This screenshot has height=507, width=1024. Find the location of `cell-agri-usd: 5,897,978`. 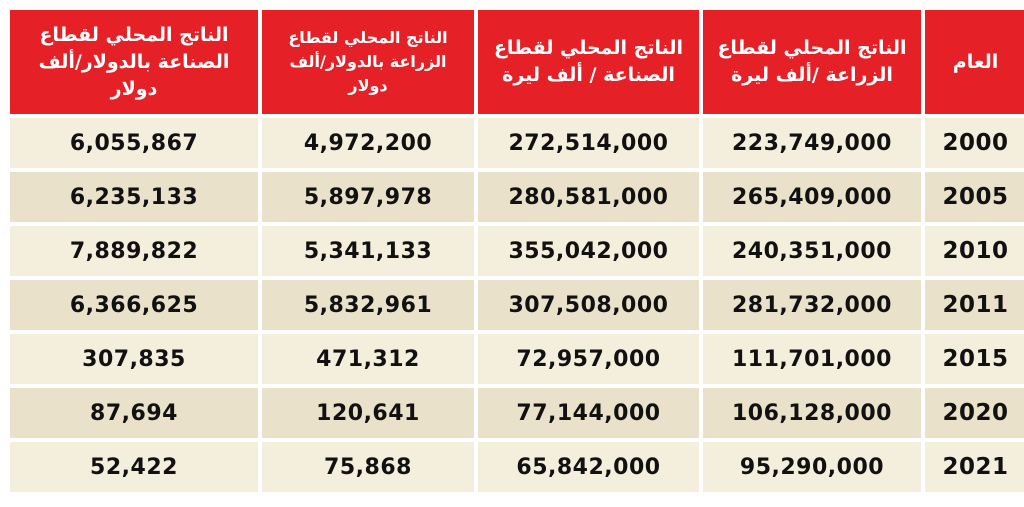

cell-agri-usd: 5,897,978 is located at coordinates (368, 197).